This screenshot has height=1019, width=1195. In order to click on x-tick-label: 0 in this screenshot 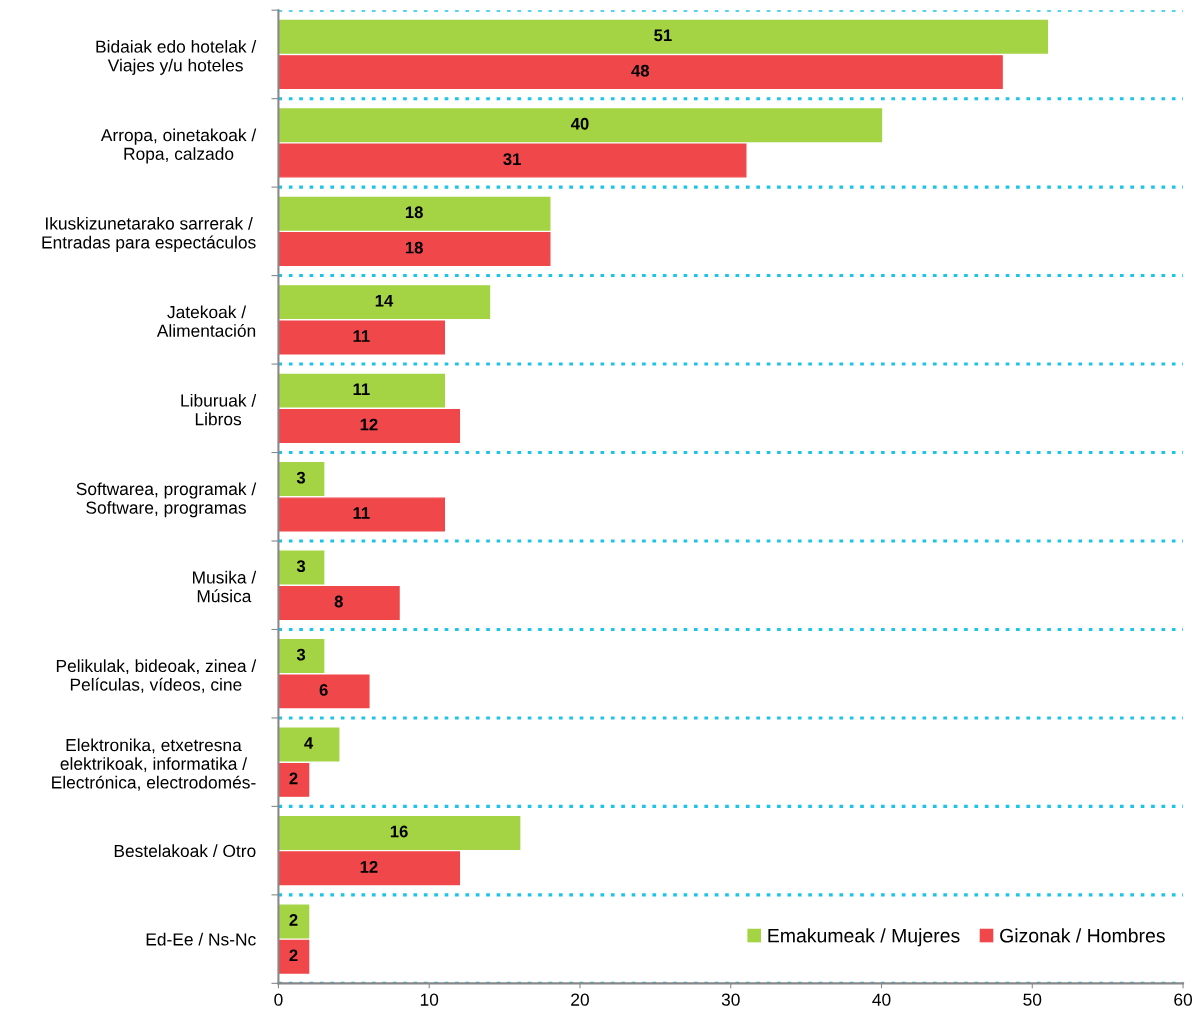, I will do `click(278, 999)`.